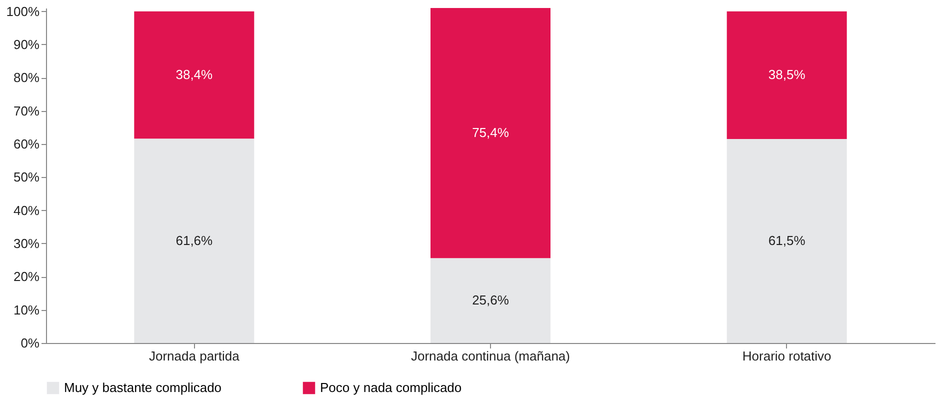 This screenshot has height=407, width=949. I want to click on y-tick-label: 60%, so click(26, 144).